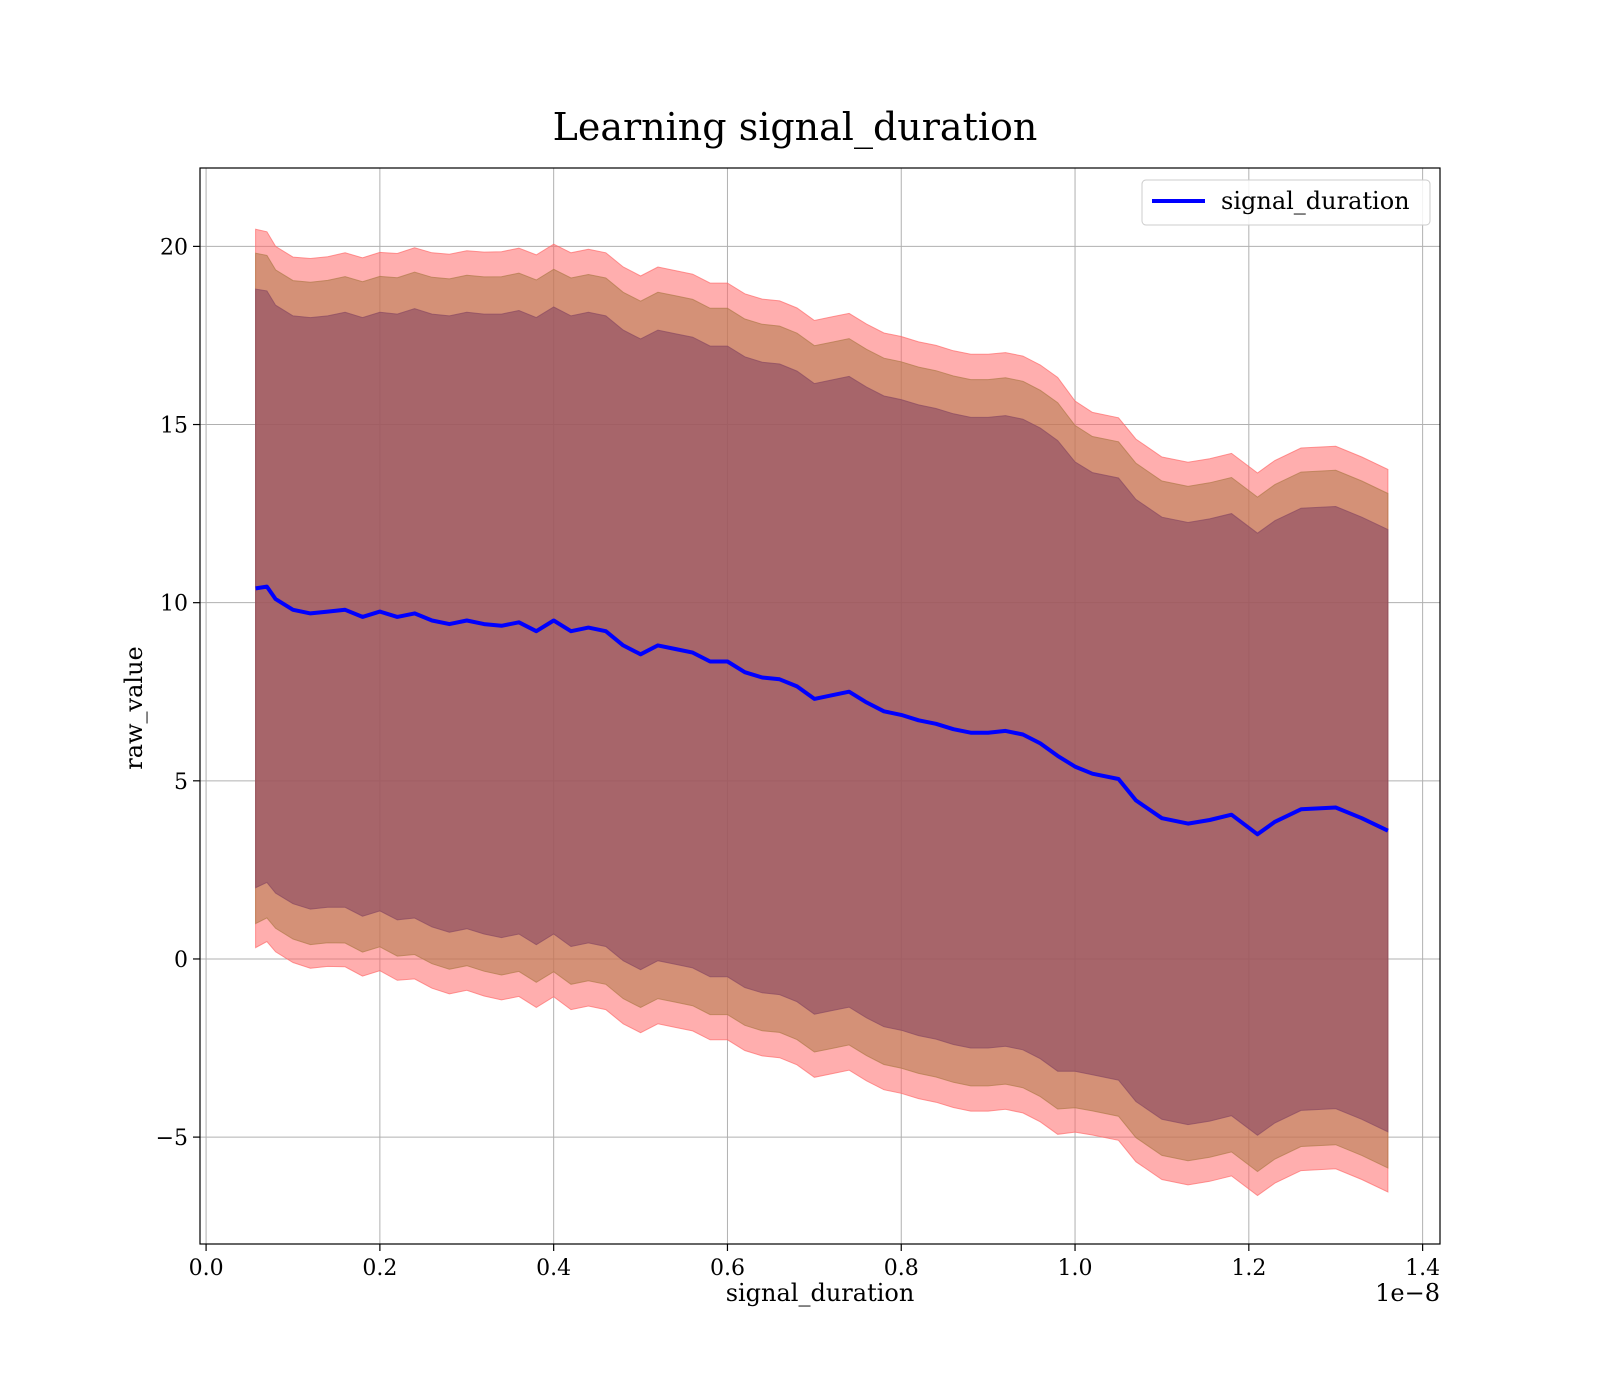 This screenshot has width=1600, height=1400. I want to click on x-tick-label: 0.6, so click(727, 1268).